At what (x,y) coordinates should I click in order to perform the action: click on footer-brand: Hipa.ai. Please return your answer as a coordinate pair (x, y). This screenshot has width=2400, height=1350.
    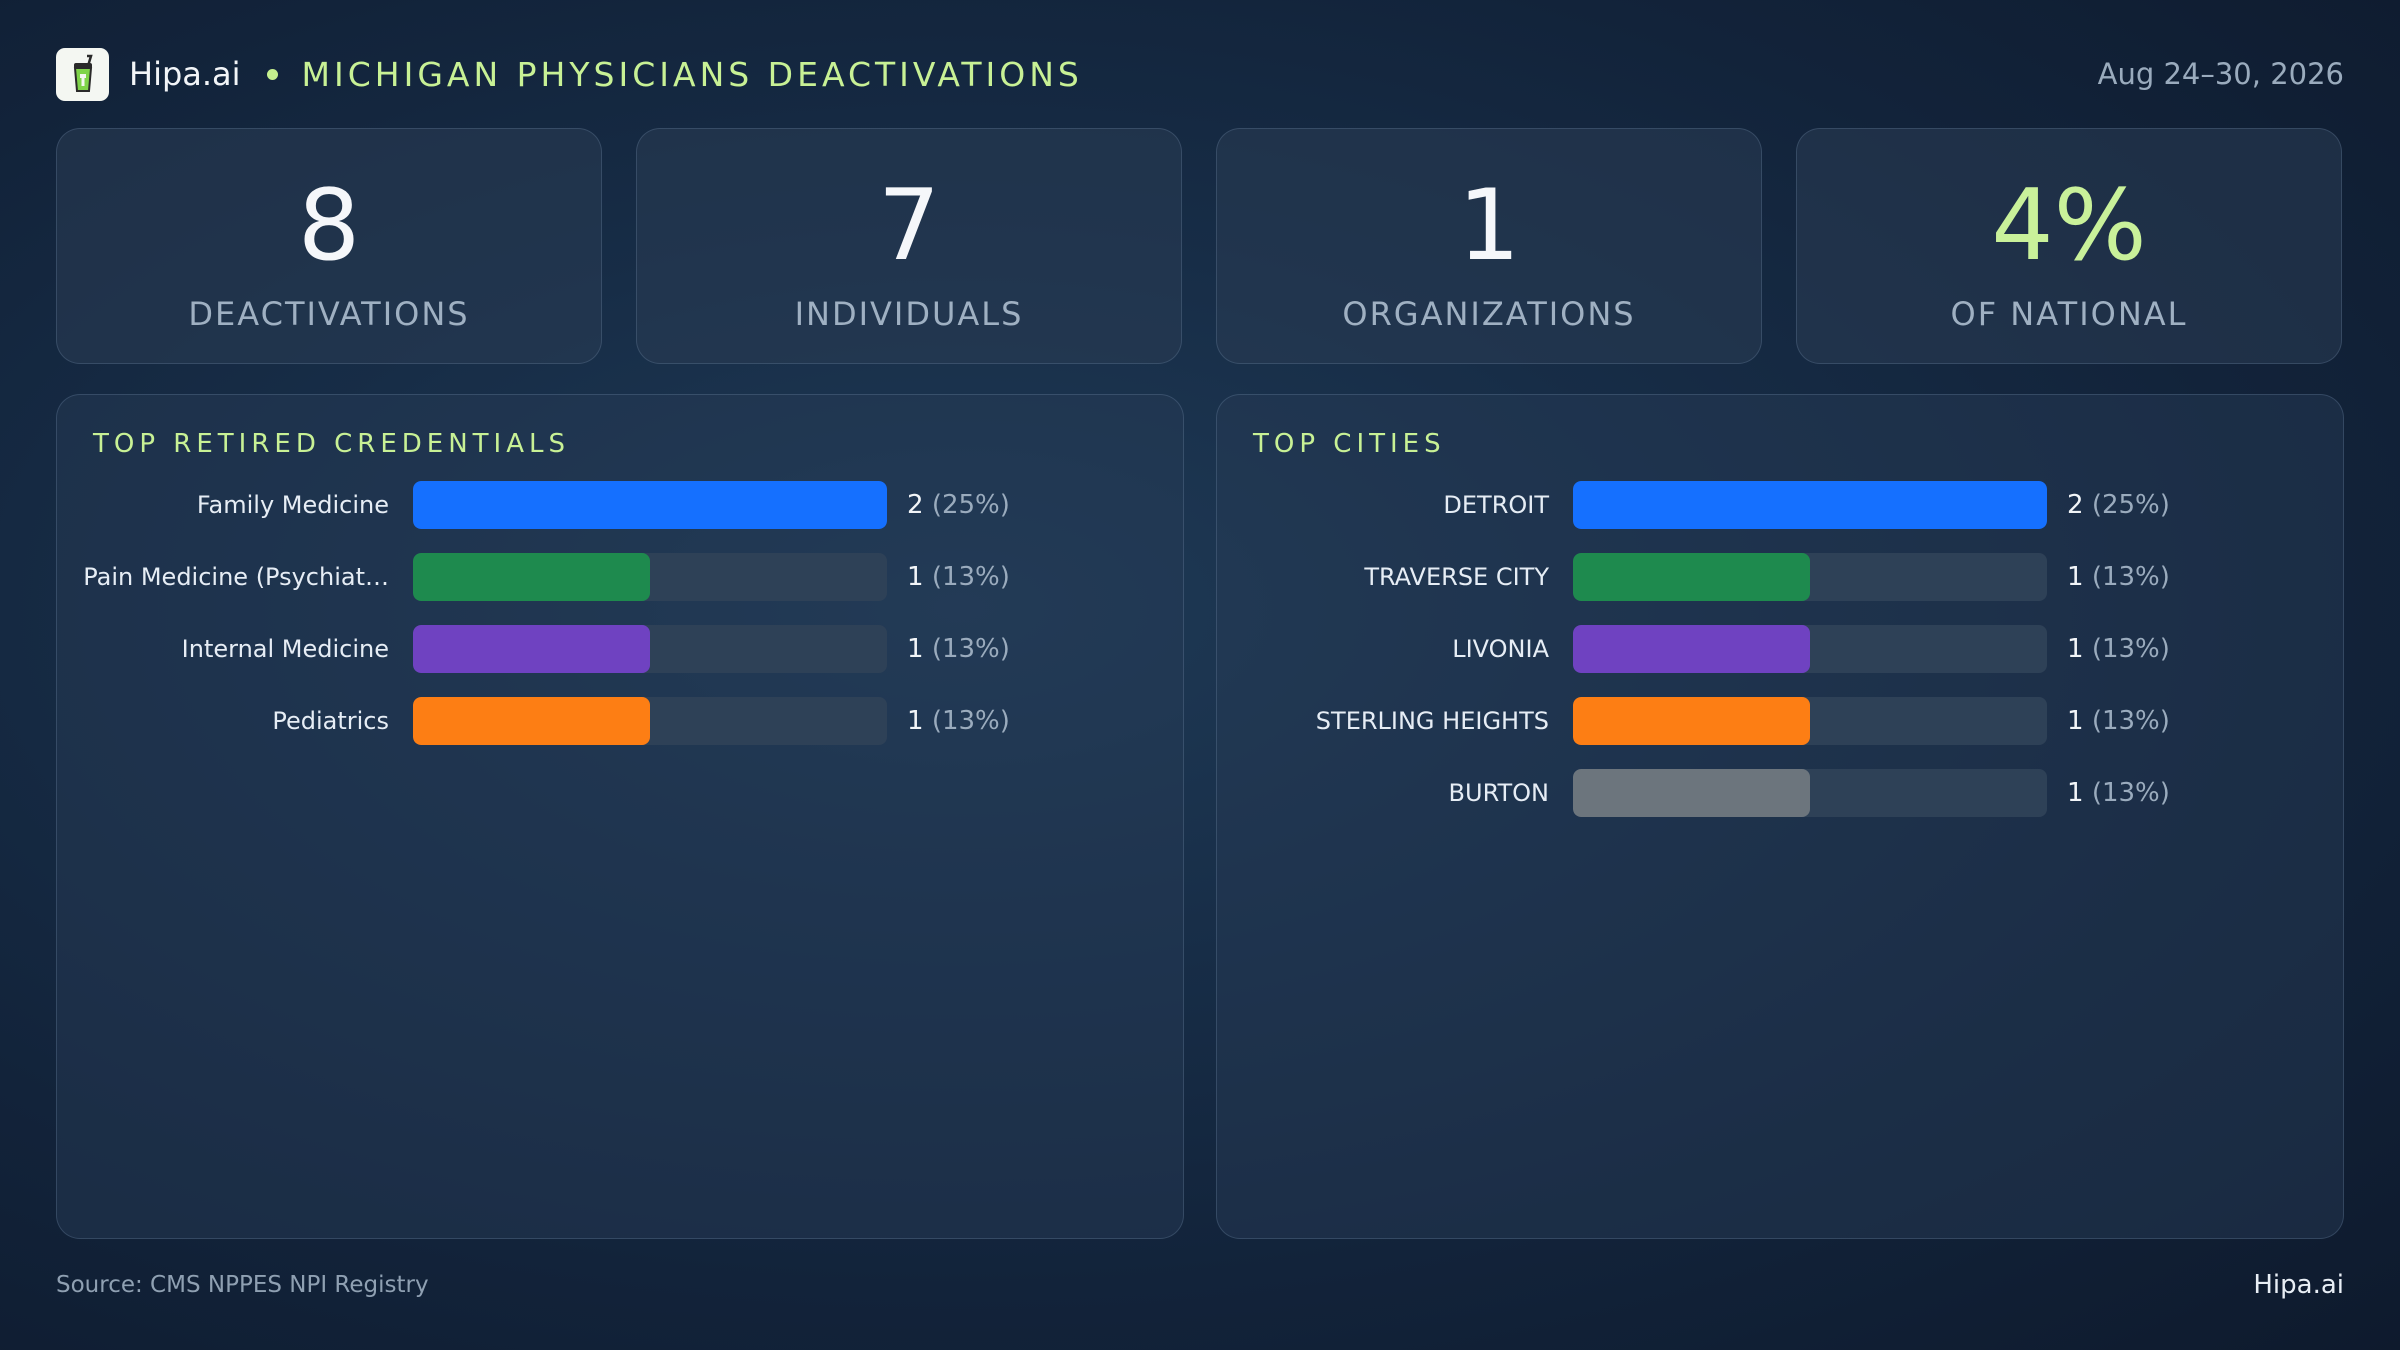
    Looking at the image, I should click on (2298, 1285).